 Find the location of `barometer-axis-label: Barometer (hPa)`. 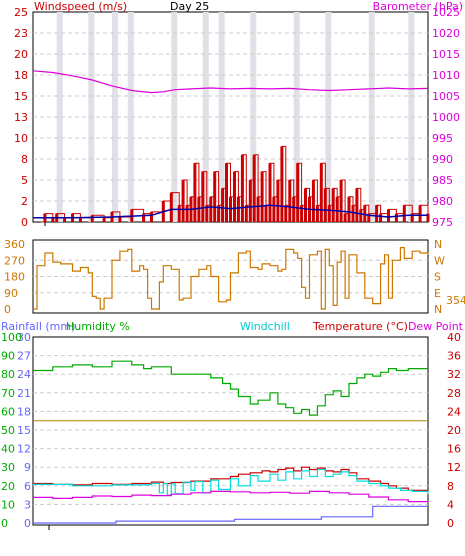

barometer-axis-label: Barometer (hPa) is located at coordinates (418, 6).